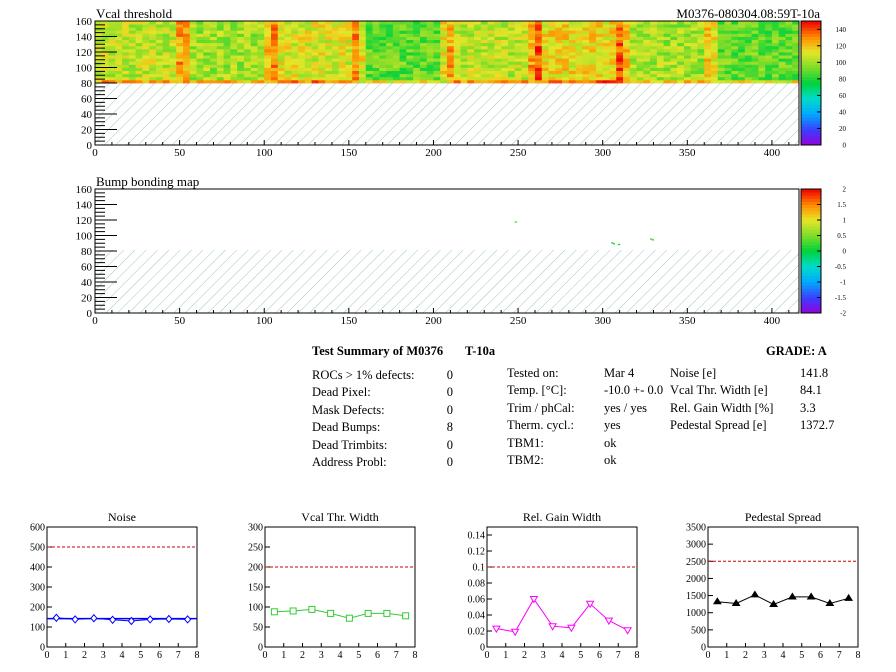 Image resolution: width=896 pixels, height=672 pixels. What do you see at coordinates (87, 268) in the screenshot?
I see `y-tick-label: 60` at bounding box center [87, 268].